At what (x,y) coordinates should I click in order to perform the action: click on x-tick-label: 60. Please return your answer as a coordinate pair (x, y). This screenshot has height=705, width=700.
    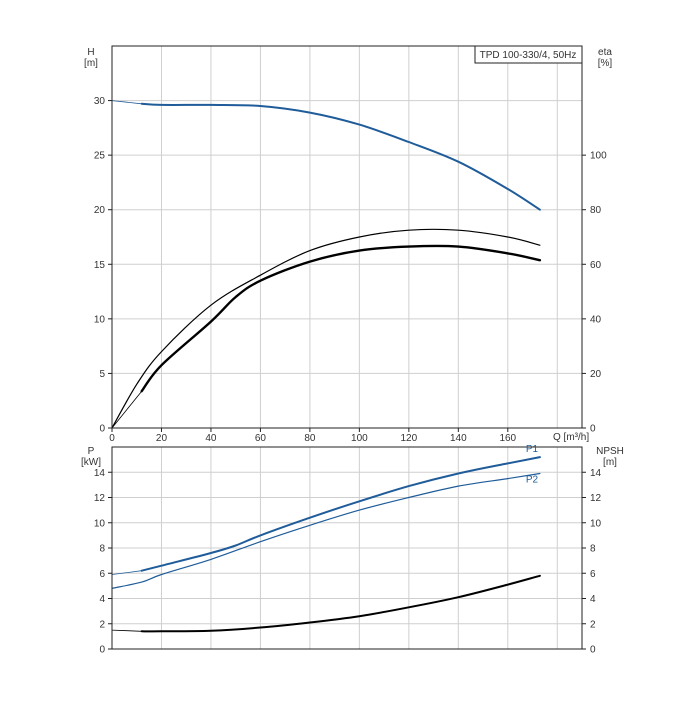
    Looking at the image, I should click on (261, 438).